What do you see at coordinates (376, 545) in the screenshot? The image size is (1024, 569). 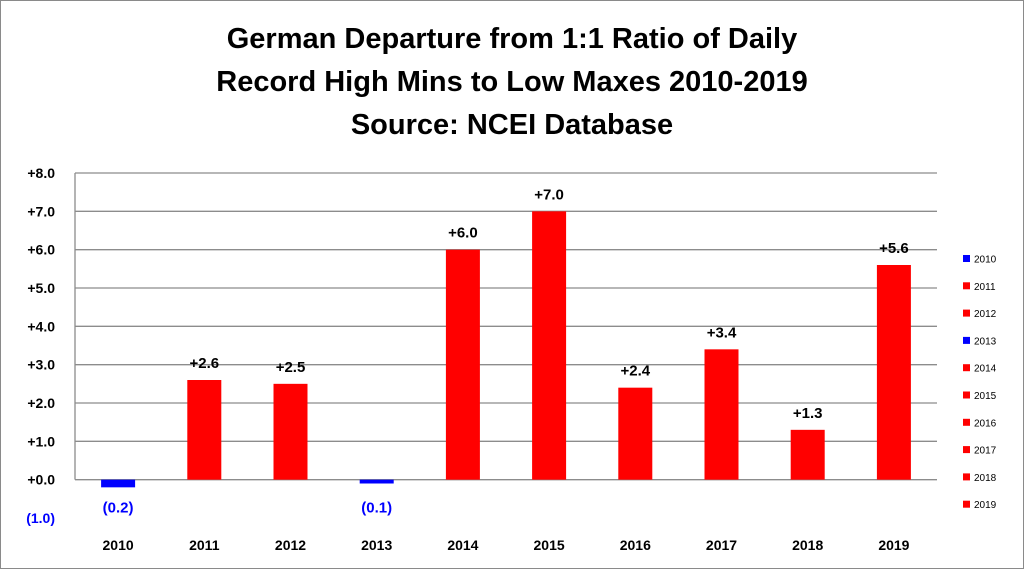 I see `x-tick-label: 2013` at bounding box center [376, 545].